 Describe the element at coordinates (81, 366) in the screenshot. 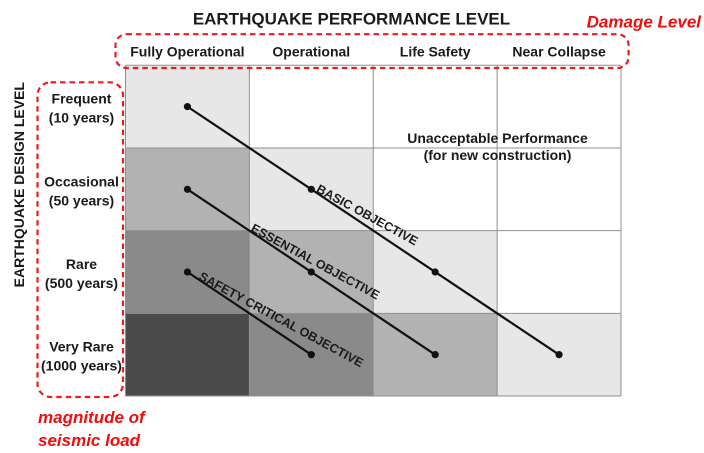

I see `svg-text: (1000 years)` at that location.